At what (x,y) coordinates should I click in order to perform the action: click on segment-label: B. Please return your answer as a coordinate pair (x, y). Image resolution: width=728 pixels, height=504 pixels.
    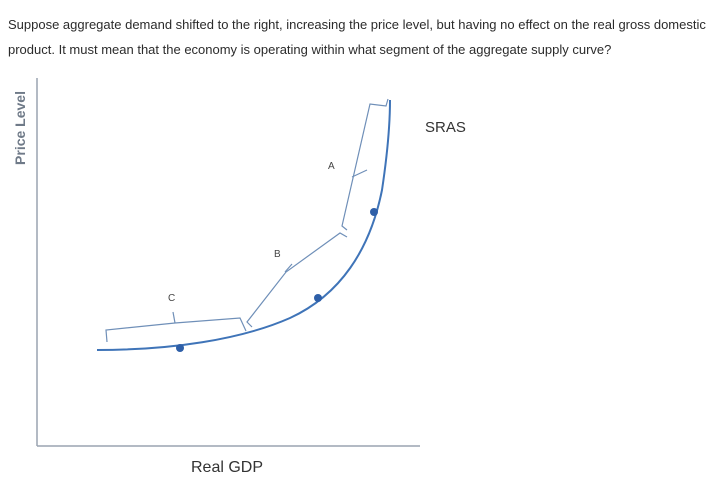
    Looking at the image, I should click on (277, 254).